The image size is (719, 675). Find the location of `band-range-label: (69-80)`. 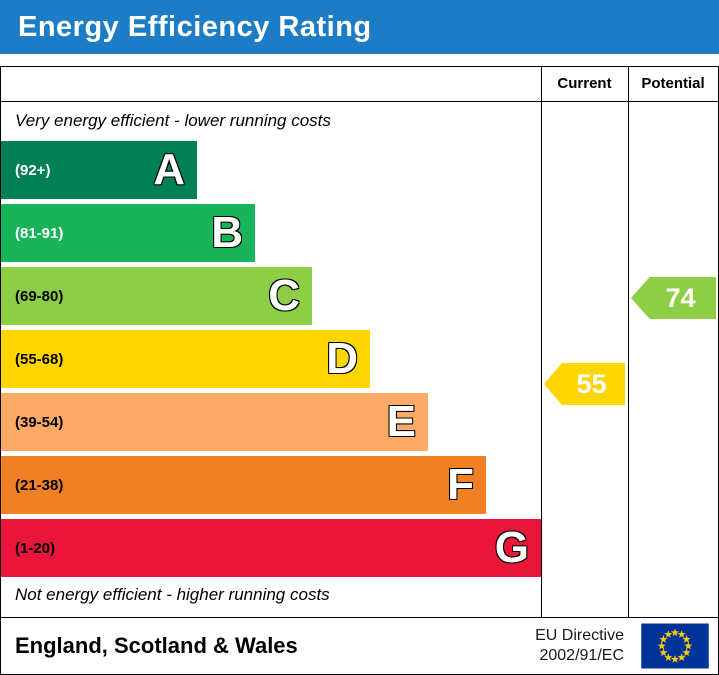

band-range-label: (69-80) is located at coordinates (39, 296).